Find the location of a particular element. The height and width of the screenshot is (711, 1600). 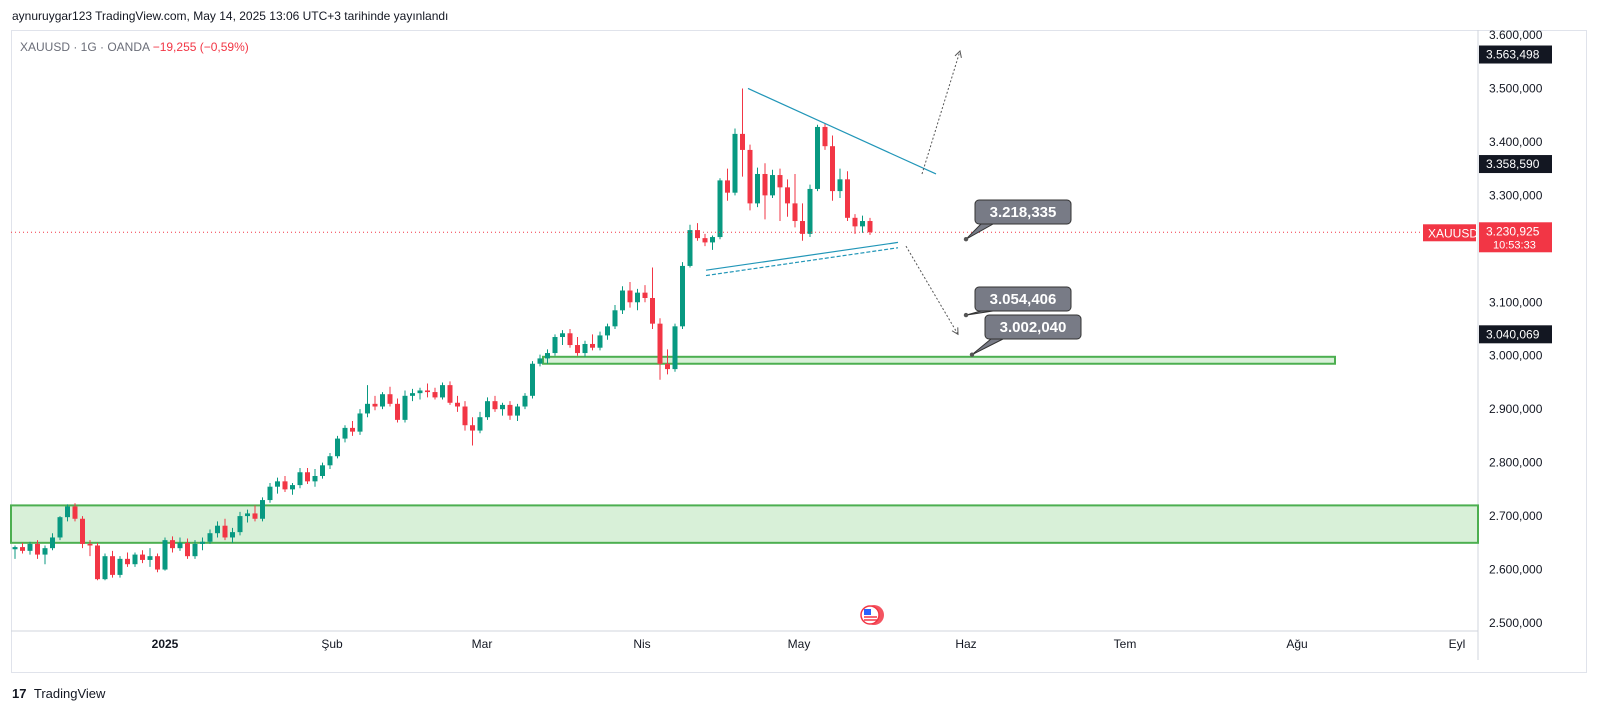

price-callout: 3.054,406 is located at coordinates (1017, 302).